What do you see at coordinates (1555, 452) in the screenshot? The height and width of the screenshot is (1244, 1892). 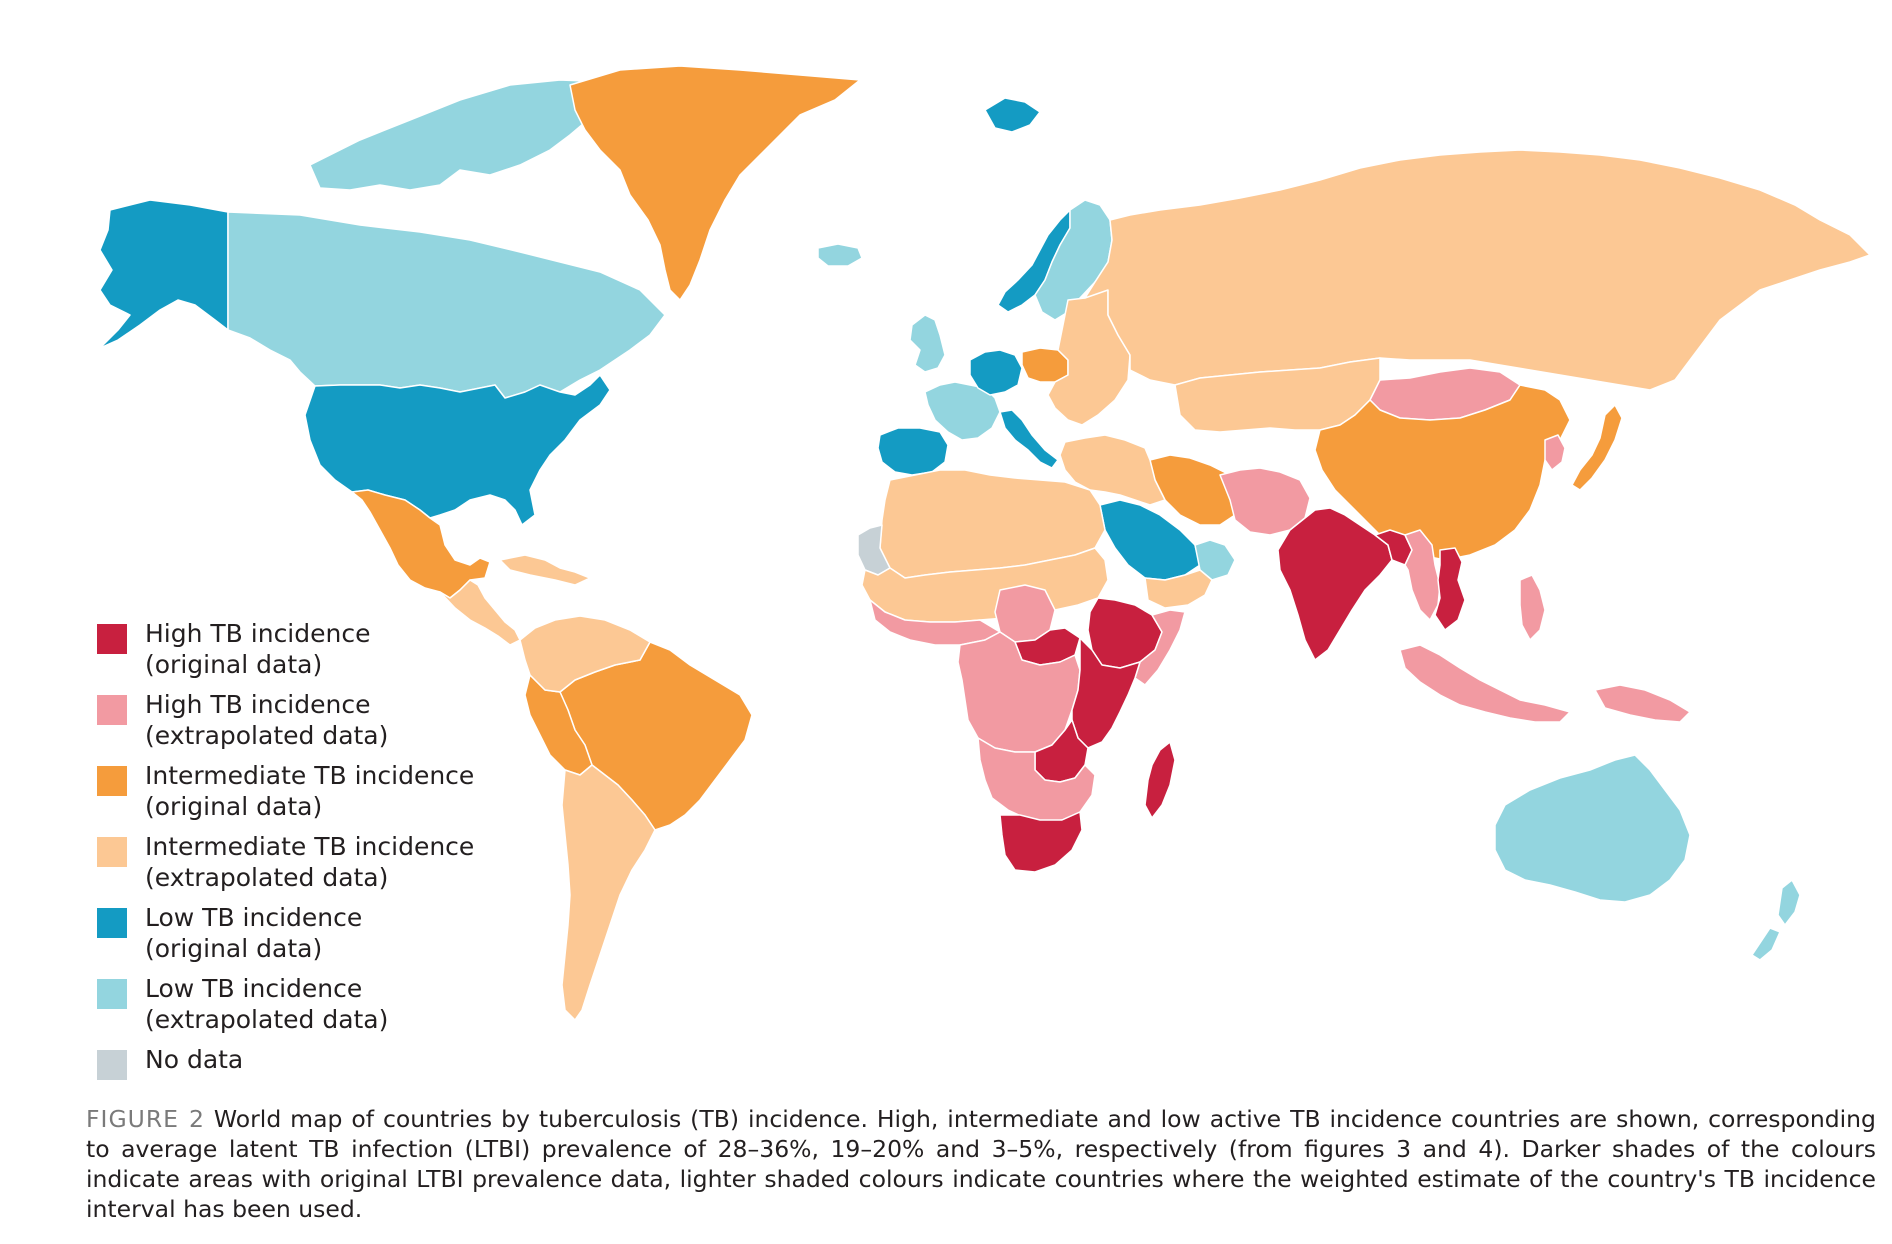 I see `region-korea` at bounding box center [1555, 452].